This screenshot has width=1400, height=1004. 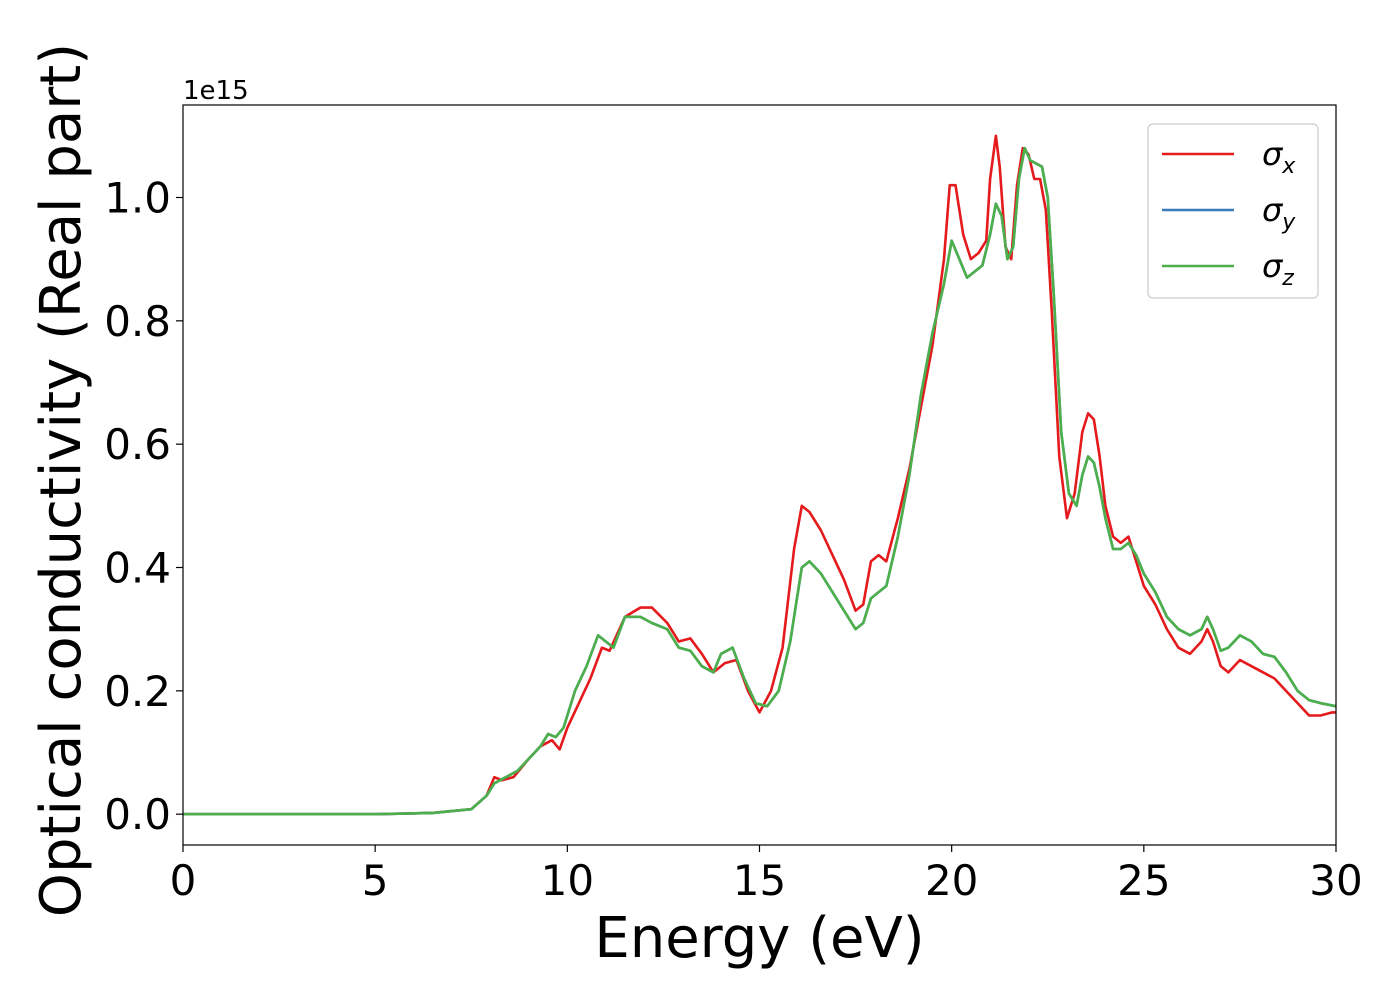 I want to click on x-tick-label: 20, so click(x=951, y=880).